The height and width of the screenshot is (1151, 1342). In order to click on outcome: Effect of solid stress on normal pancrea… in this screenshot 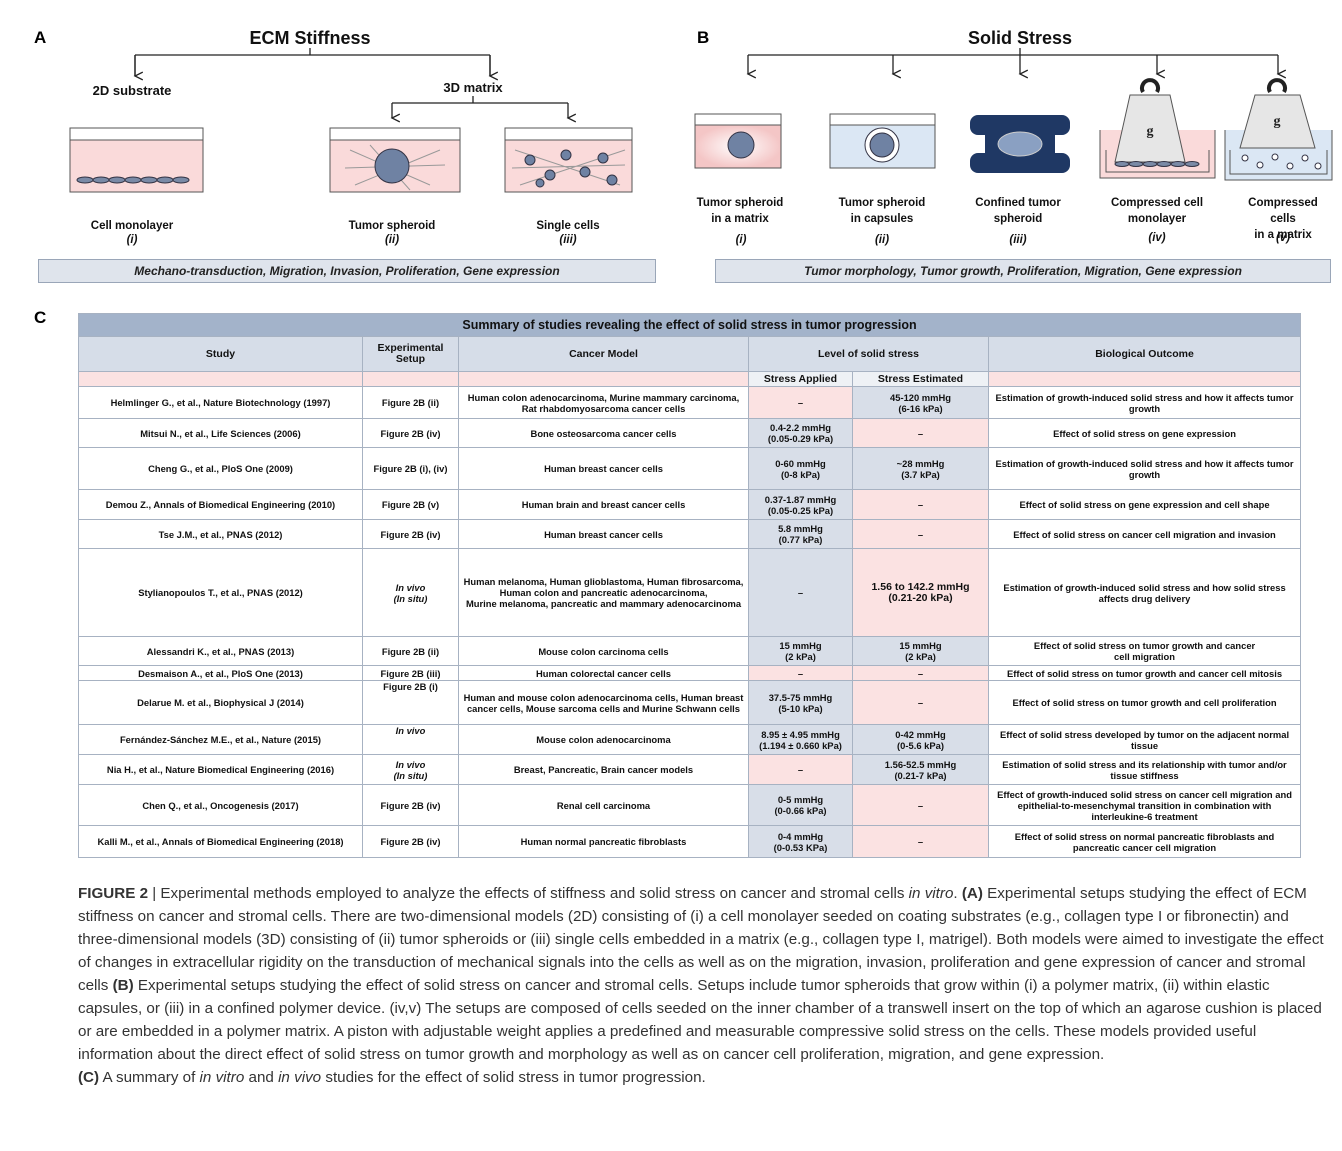, I will do `click(1144, 841)`.